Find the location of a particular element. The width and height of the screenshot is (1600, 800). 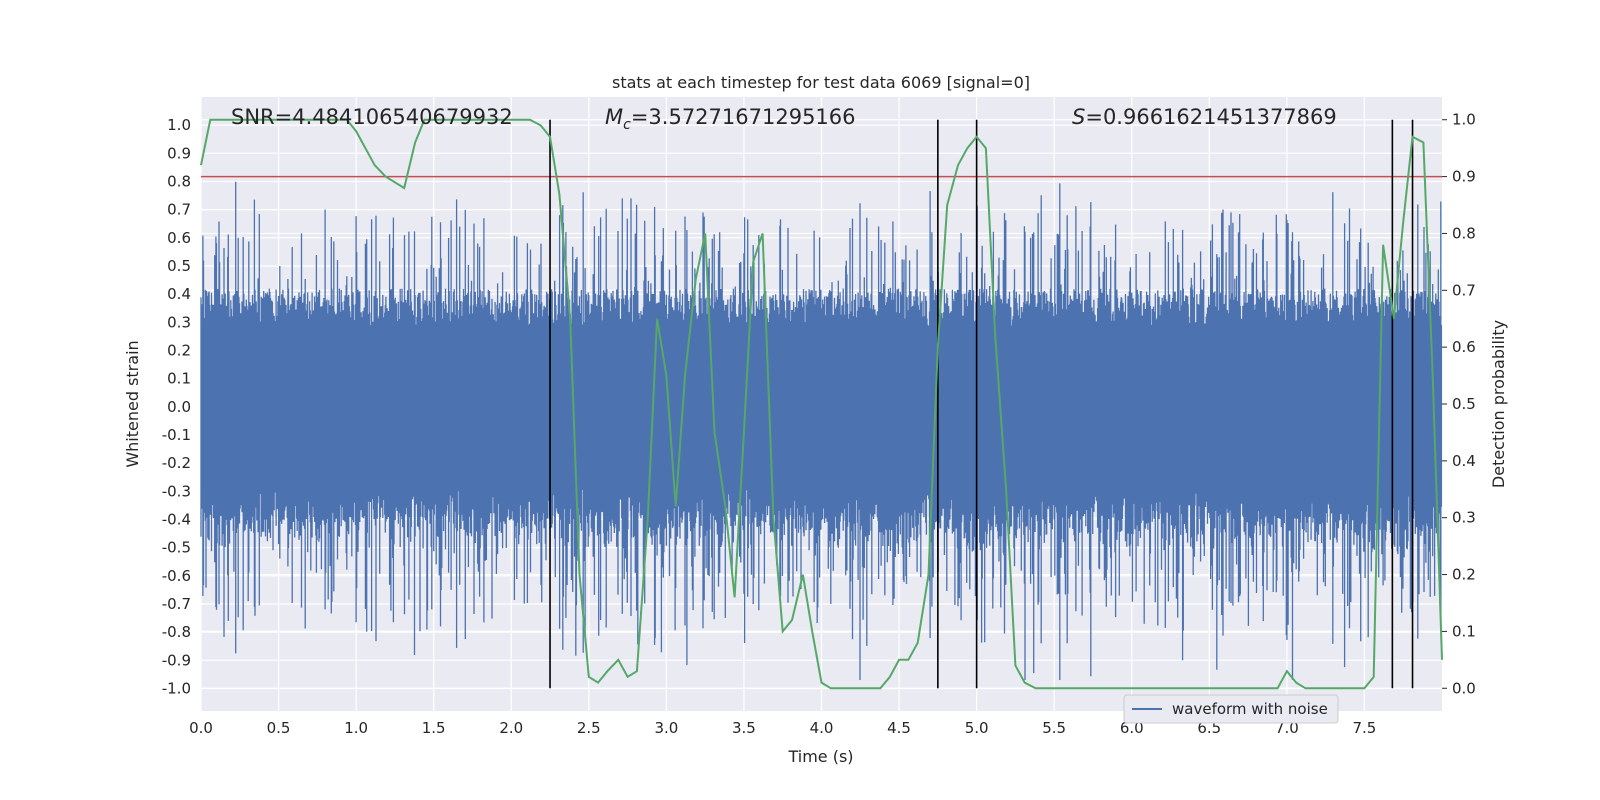

snr-annotation: SNR=4.484106540679932 is located at coordinates (372, 117).